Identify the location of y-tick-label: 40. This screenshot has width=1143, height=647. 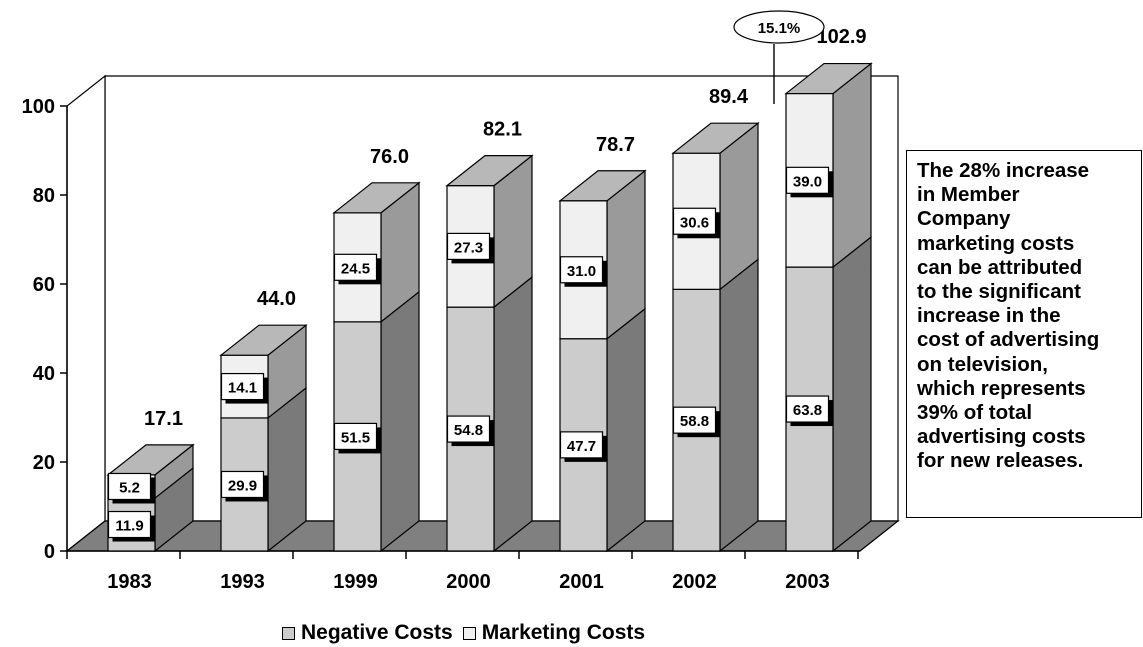
(44, 374).